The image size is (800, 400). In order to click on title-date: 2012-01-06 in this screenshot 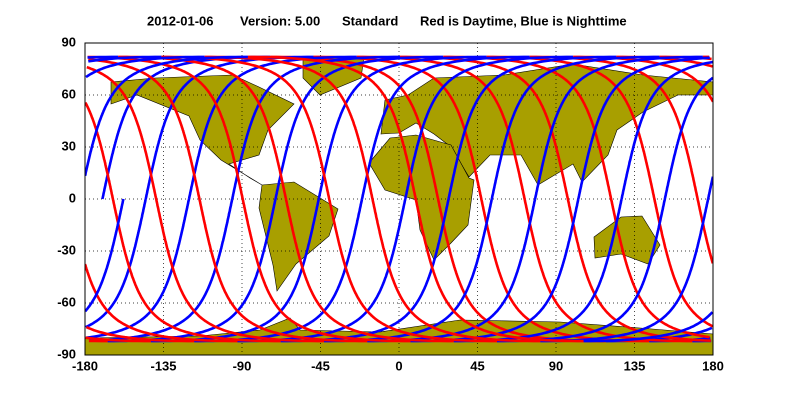, I will do `click(180, 20)`.